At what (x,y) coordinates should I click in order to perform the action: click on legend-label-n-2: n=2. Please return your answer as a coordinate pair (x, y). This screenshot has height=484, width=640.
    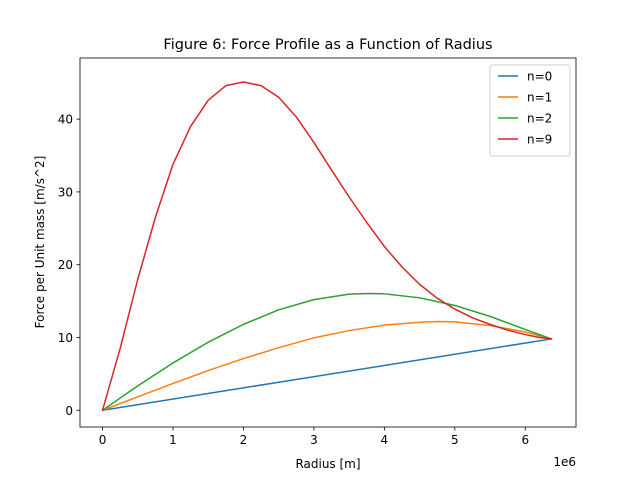
    Looking at the image, I should click on (539, 119).